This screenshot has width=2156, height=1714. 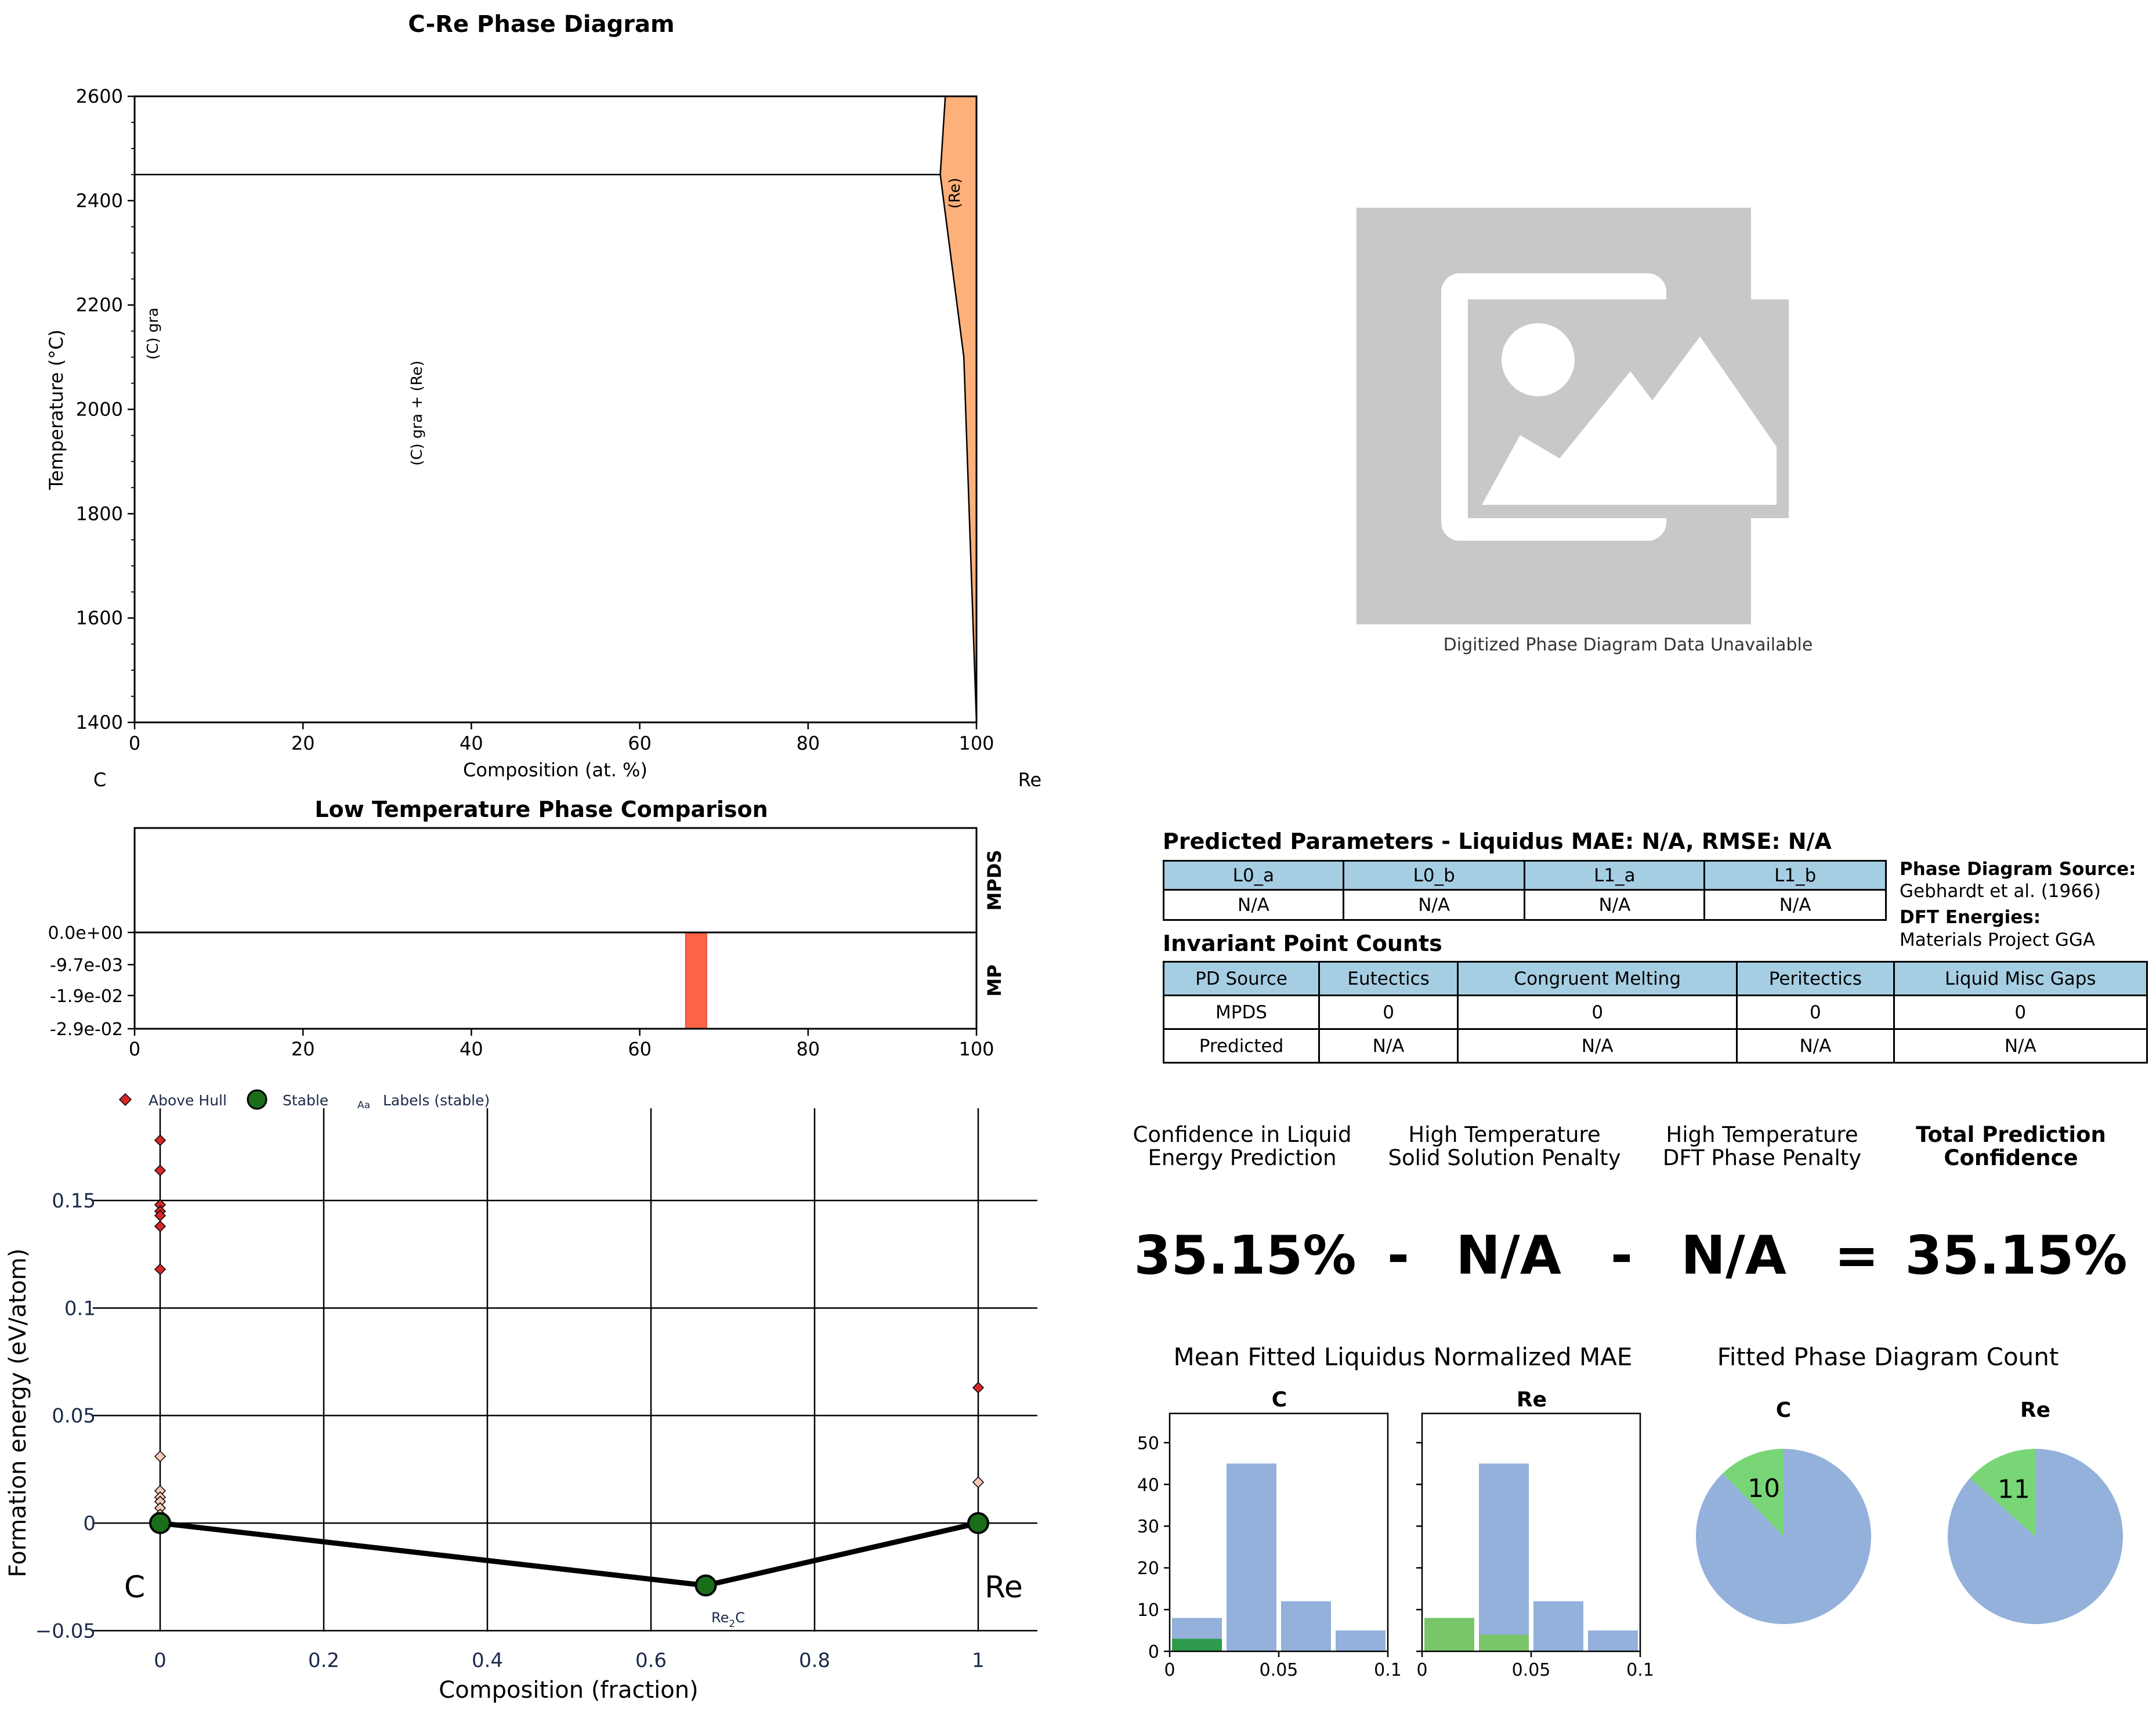 What do you see at coordinates (1597, 978) in the screenshot?
I see `invariant-header-congruent: Congruent Melting` at bounding box center [1597, 978].